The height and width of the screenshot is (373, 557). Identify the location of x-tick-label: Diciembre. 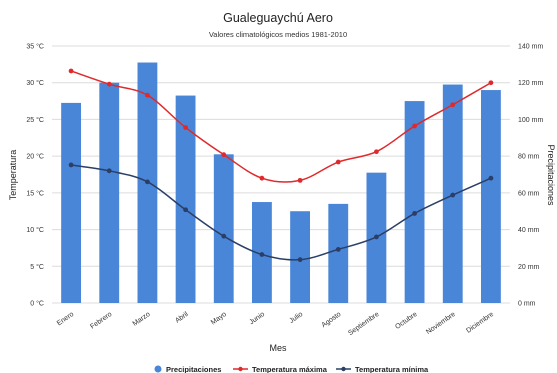
(480, 323).